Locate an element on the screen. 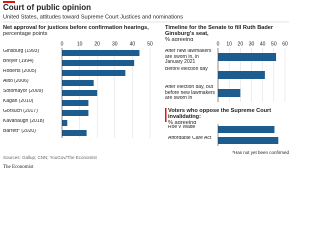  category-label-box: Gorsuch (2017) is located at coordinates (20, 111).